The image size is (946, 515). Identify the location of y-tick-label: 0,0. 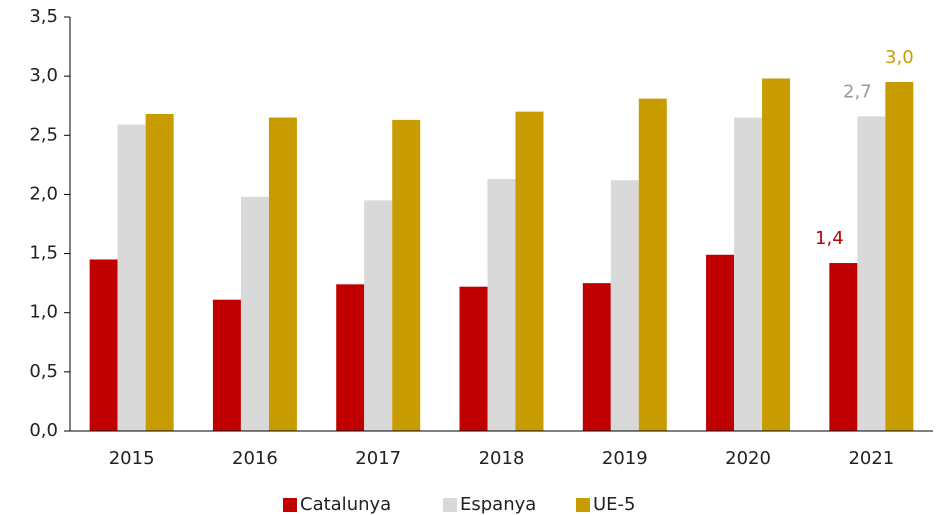
(43, 430).